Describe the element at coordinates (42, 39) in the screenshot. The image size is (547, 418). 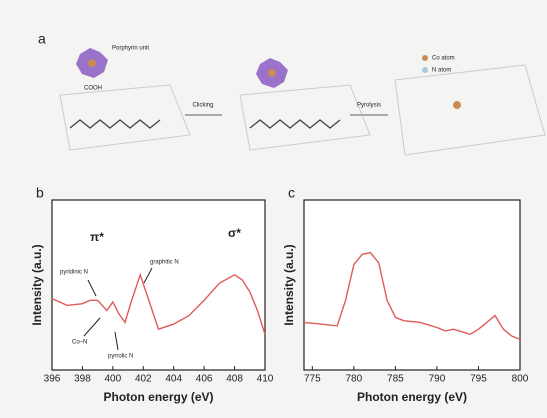
I see `panel-label: a` at that location.